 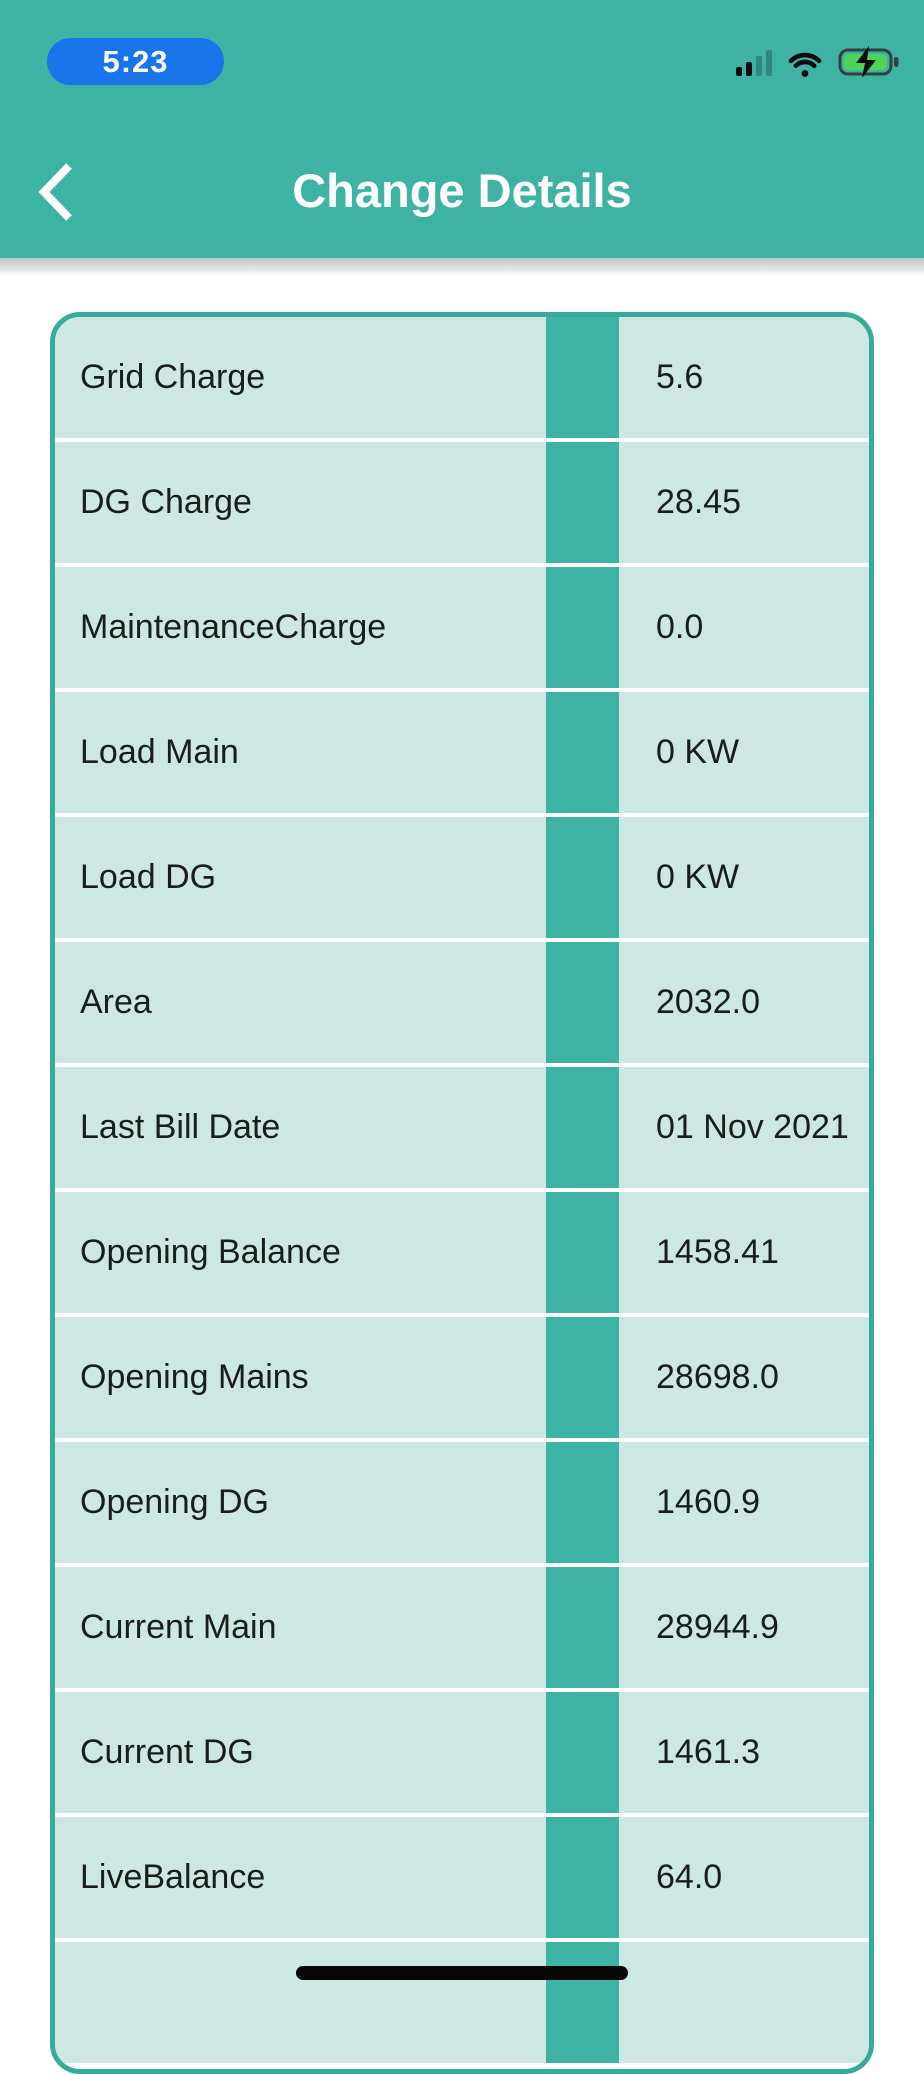 What do you see at coordinates (754, 63) in the screenshot?
I see `cellular-signal-icon` at bounding box center [754, 63].